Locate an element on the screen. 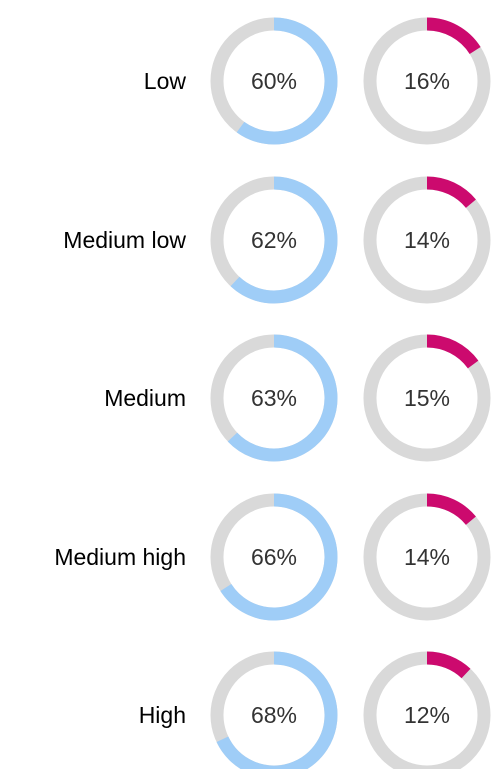 The height and width of the screenshot is (769, 498). category-label-medium-high: Medium high is located at coordinates (120, 557).